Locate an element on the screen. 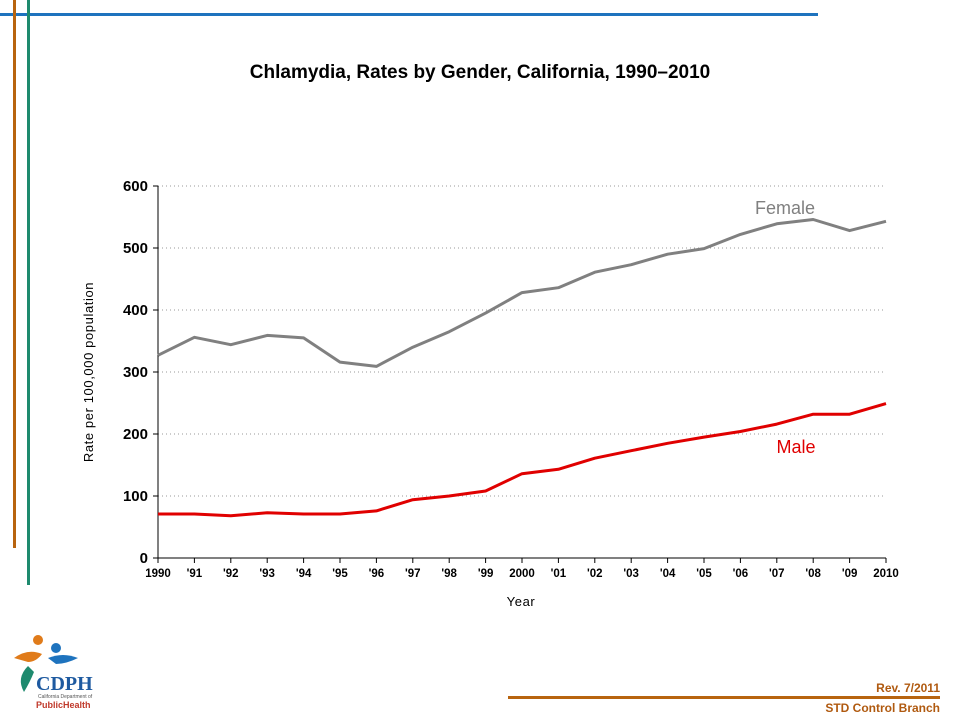 The height and width of the screenshot is (720, 960). left-orange-rule is located at coordinates (14, 274).